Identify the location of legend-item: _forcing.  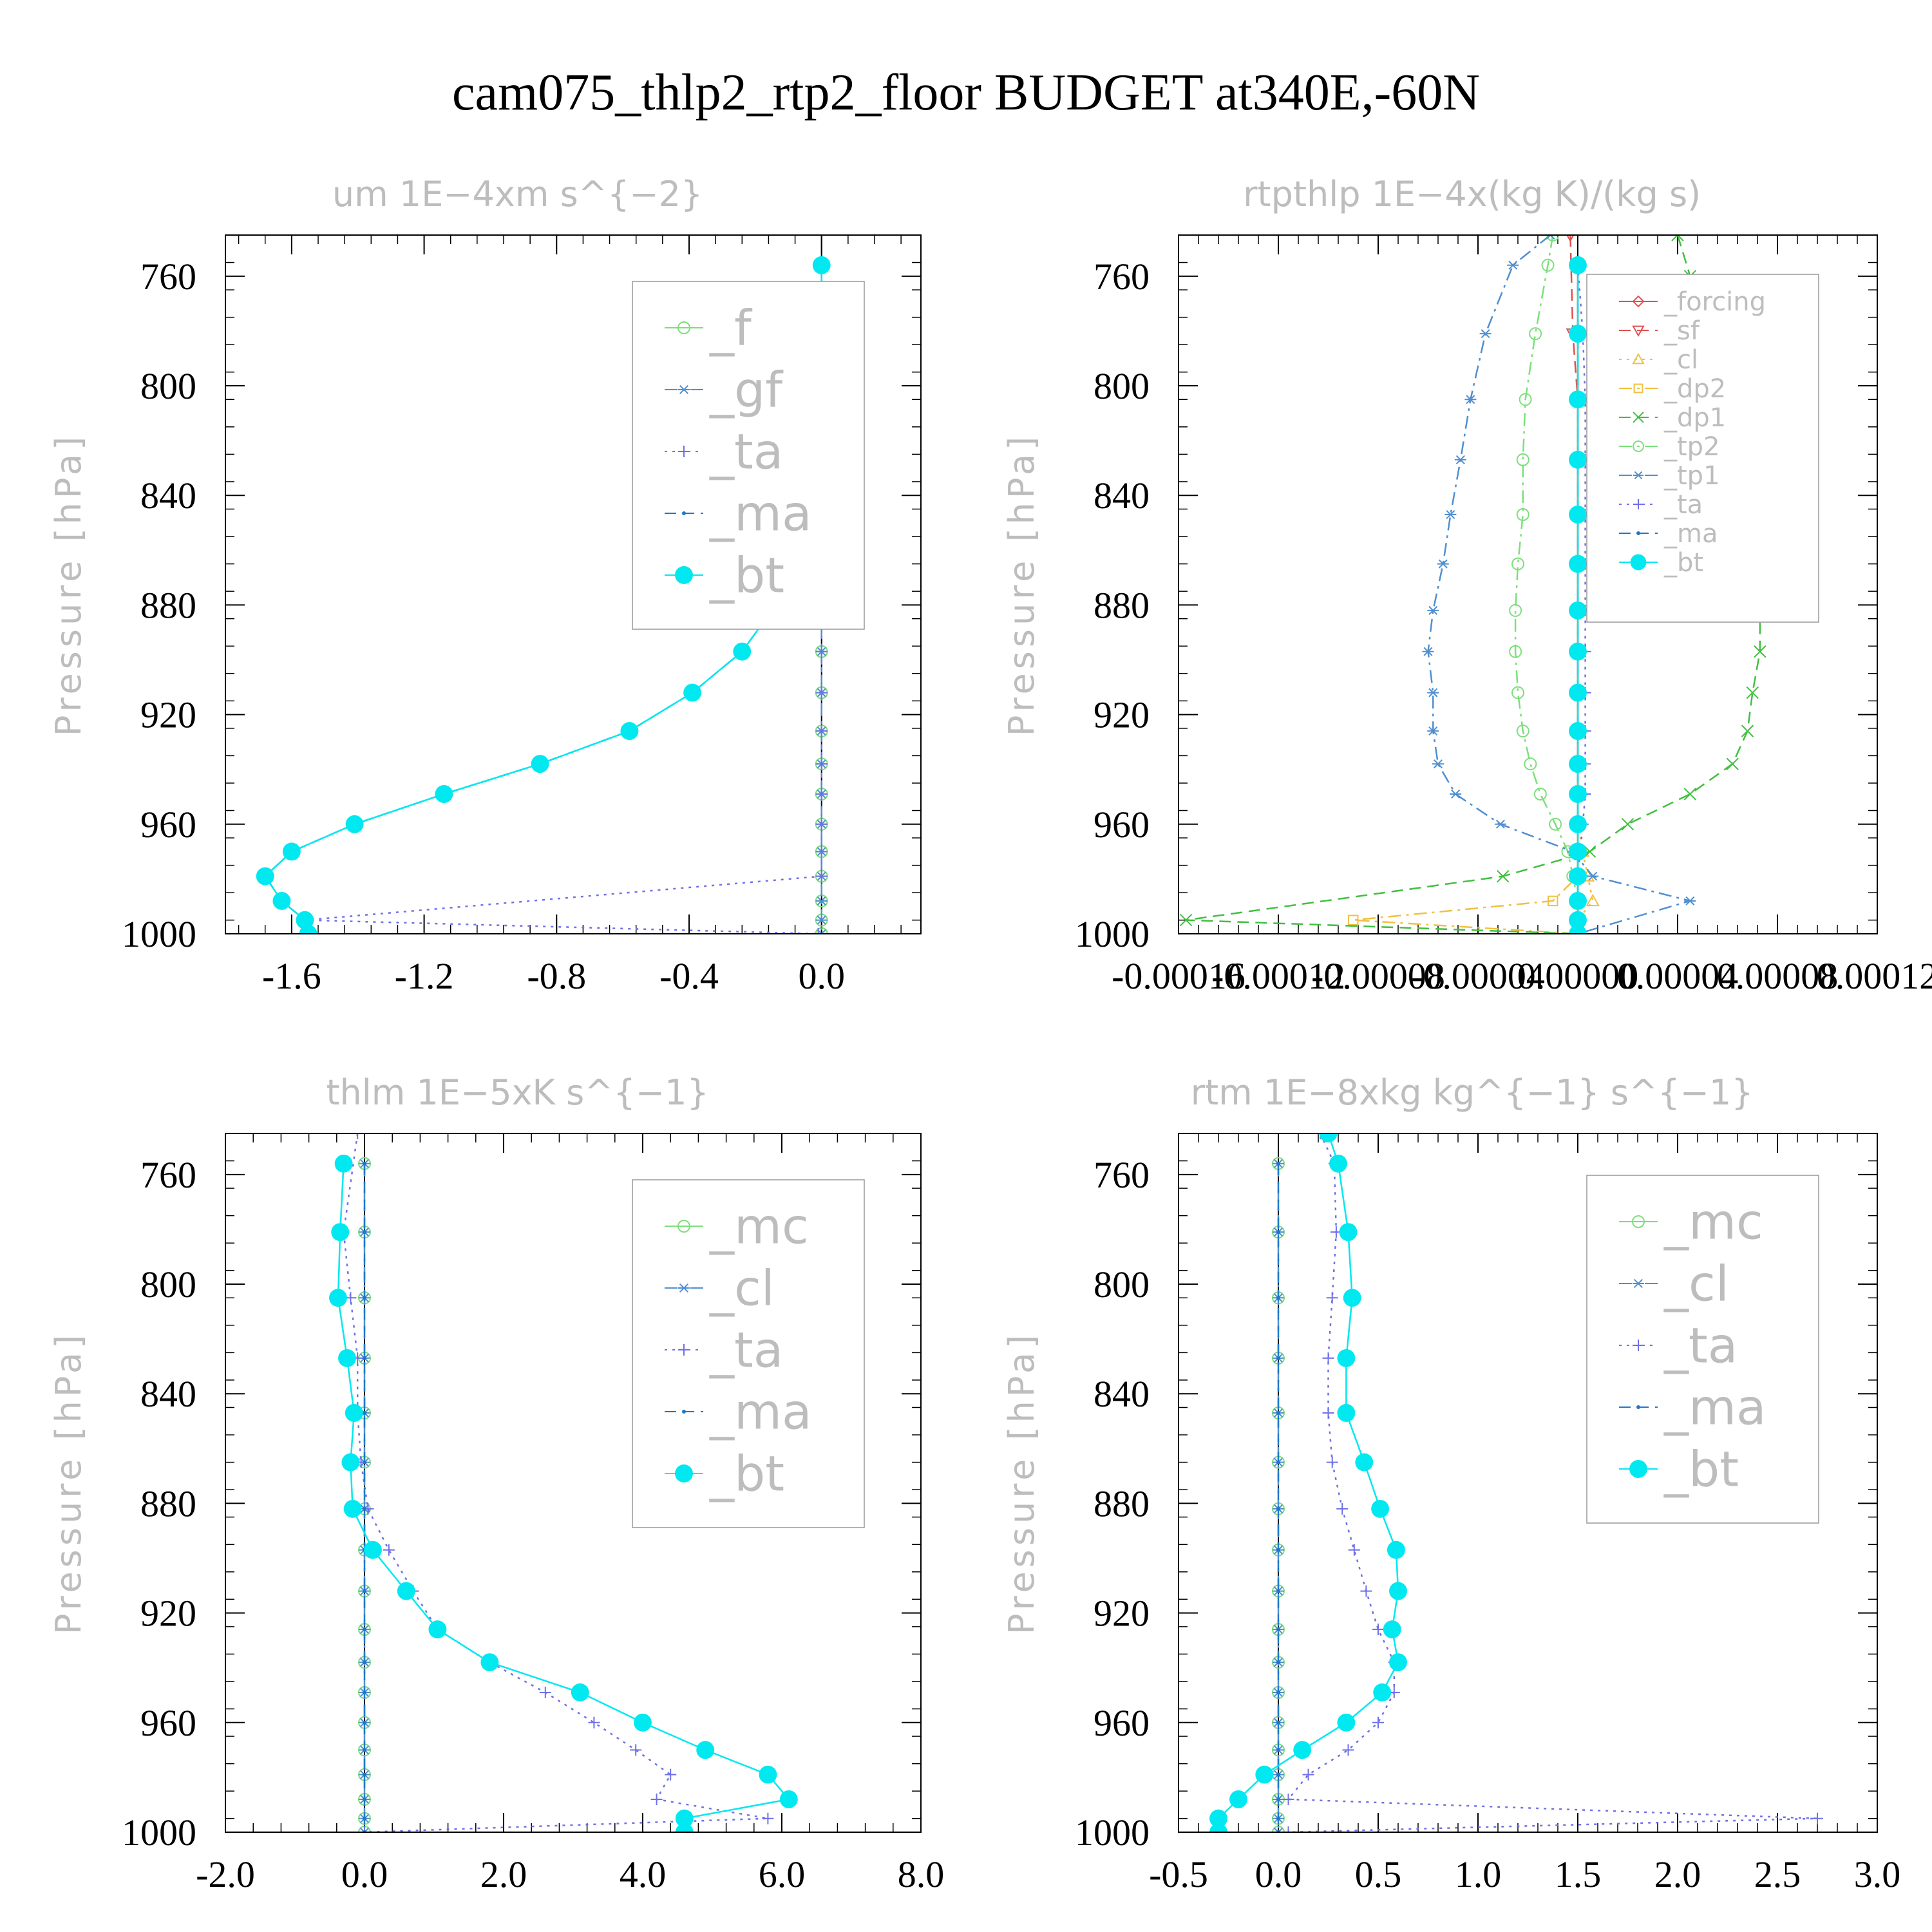
(1692, 302).